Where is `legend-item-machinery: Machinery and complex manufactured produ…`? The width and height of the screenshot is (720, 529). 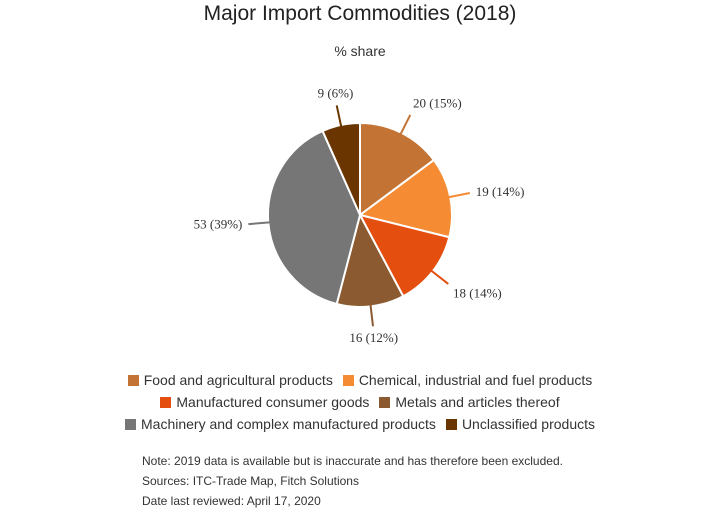 legend-item-machinery: Machinery and complex manufactured produ… is located at coordinates (280, 424).